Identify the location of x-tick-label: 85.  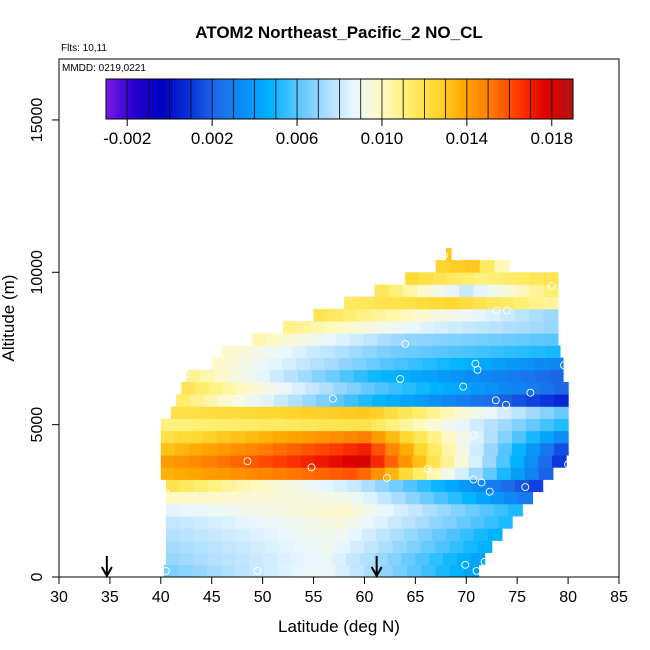
(619, 597).